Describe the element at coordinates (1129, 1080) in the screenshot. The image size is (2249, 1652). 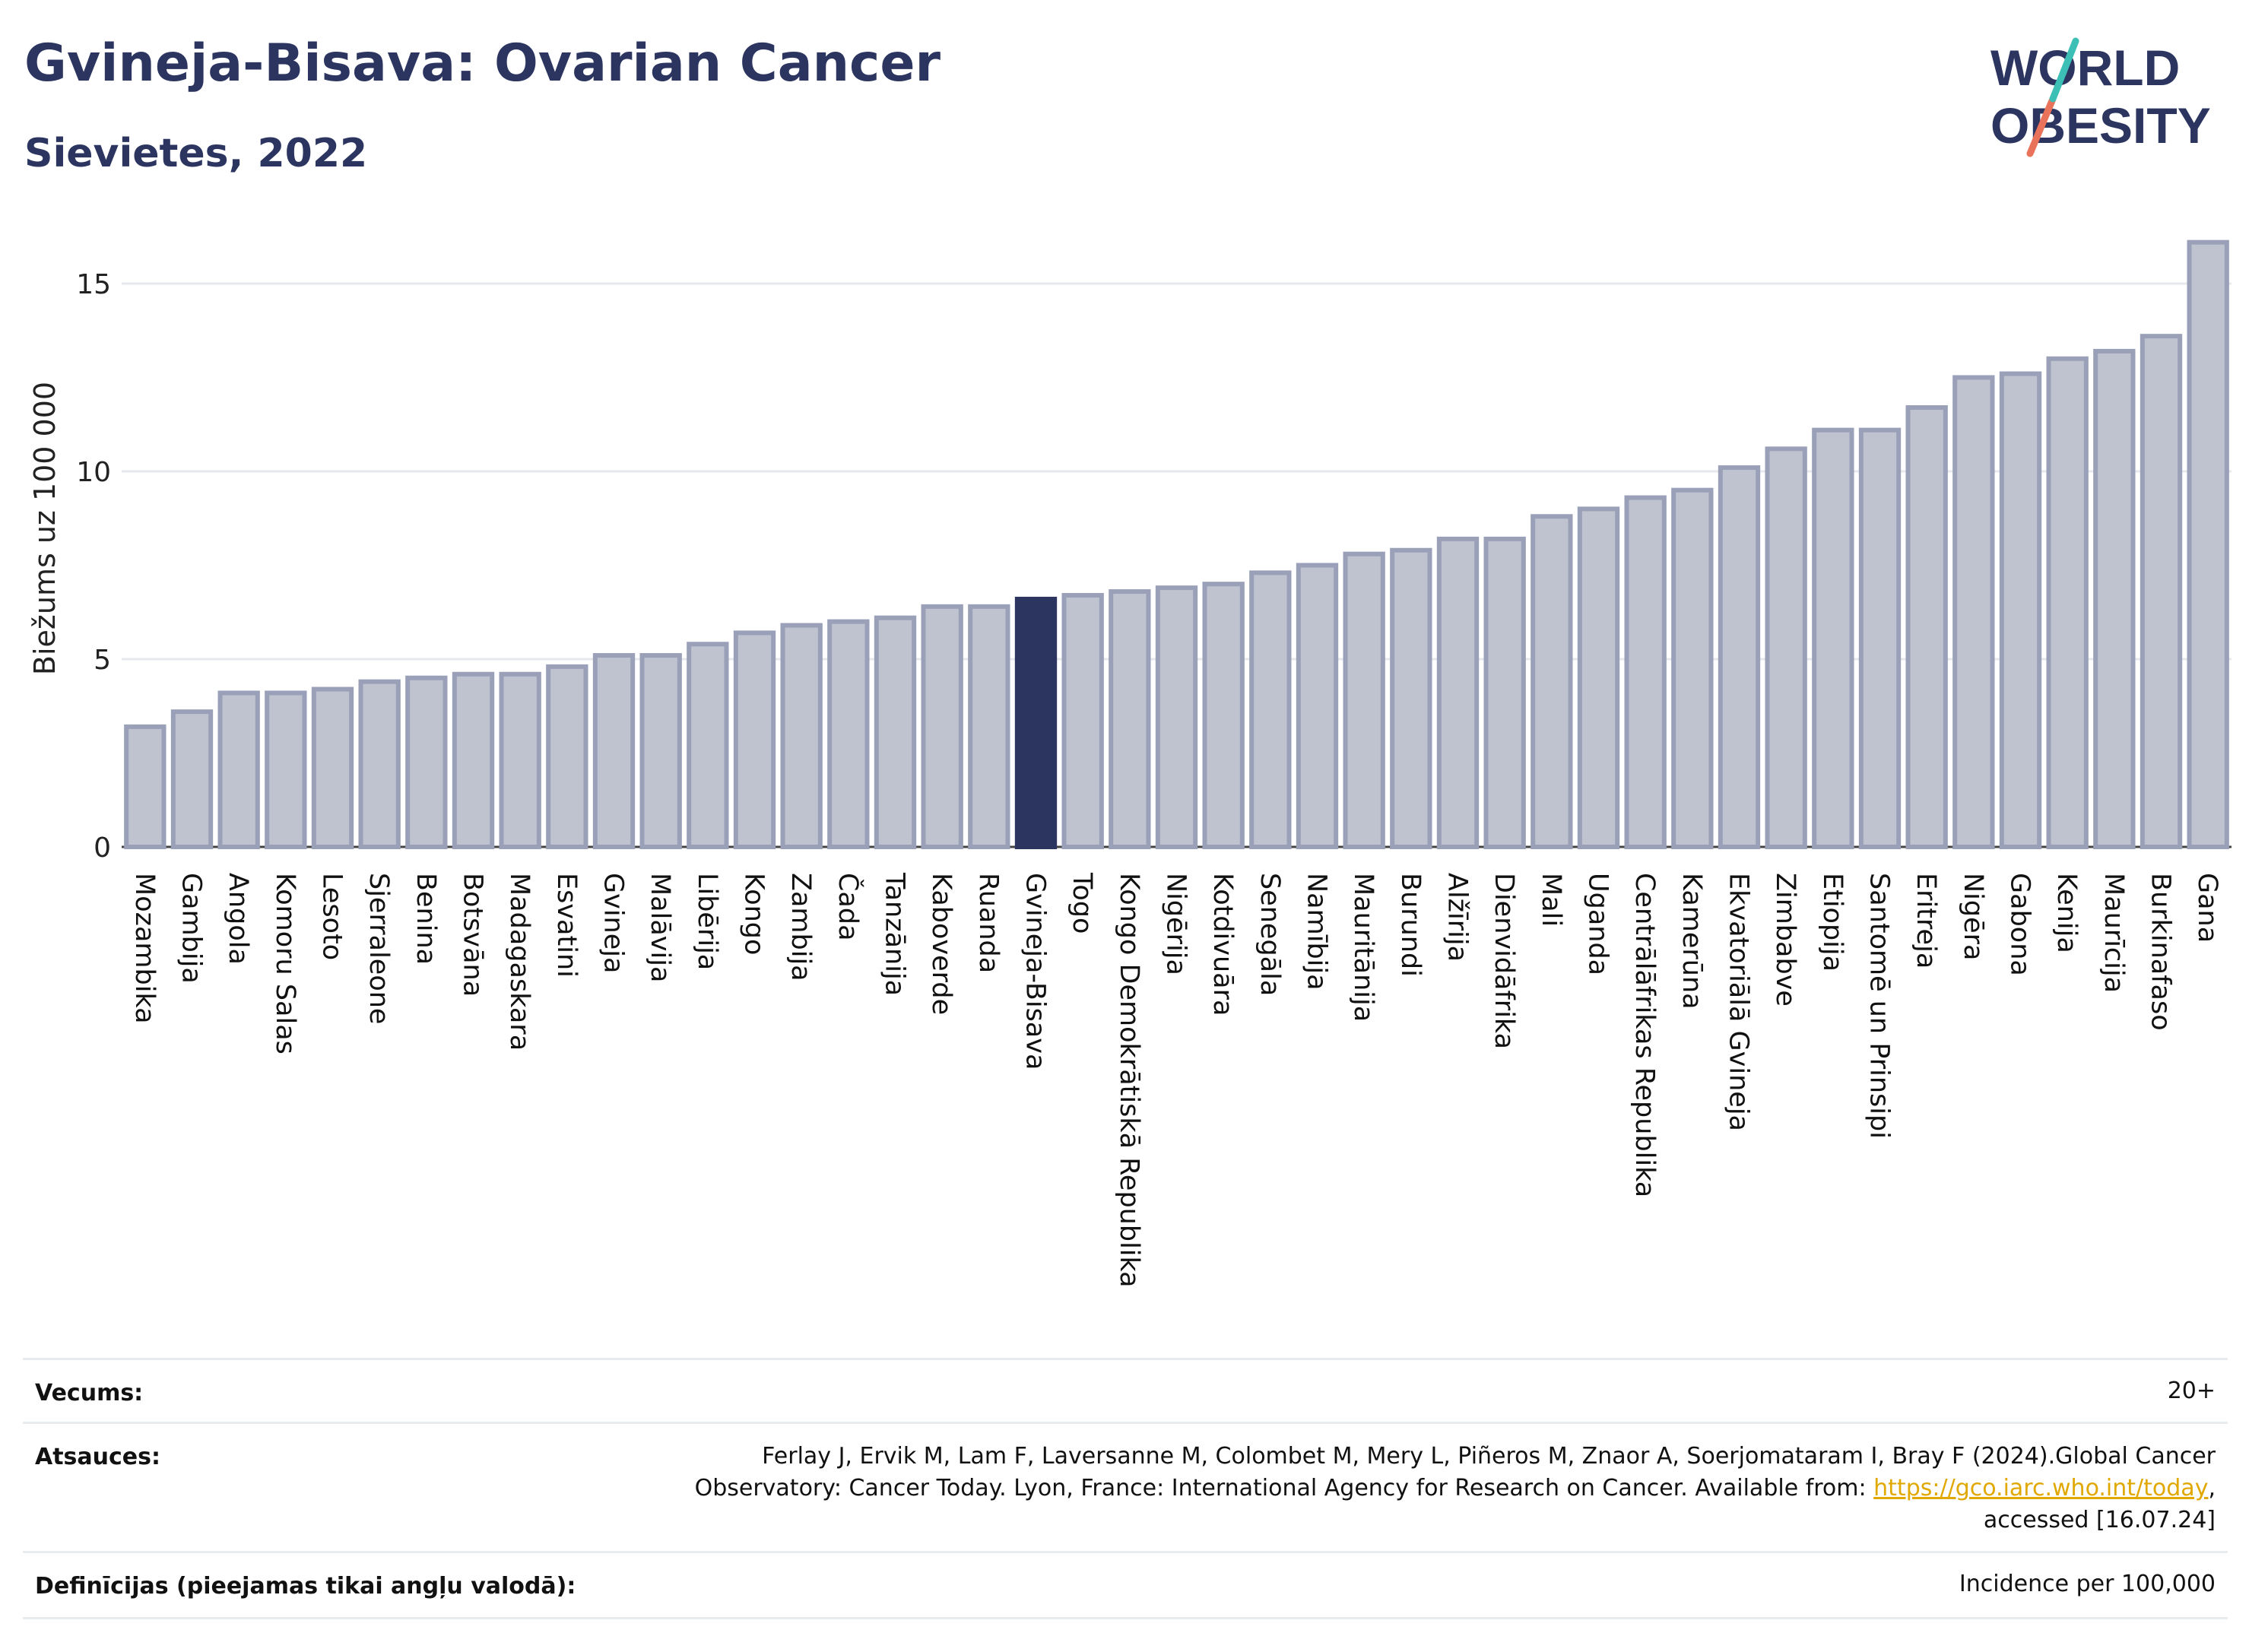
I see `x-tick-label: Kongo Demokrātiskā Republika` at that location.